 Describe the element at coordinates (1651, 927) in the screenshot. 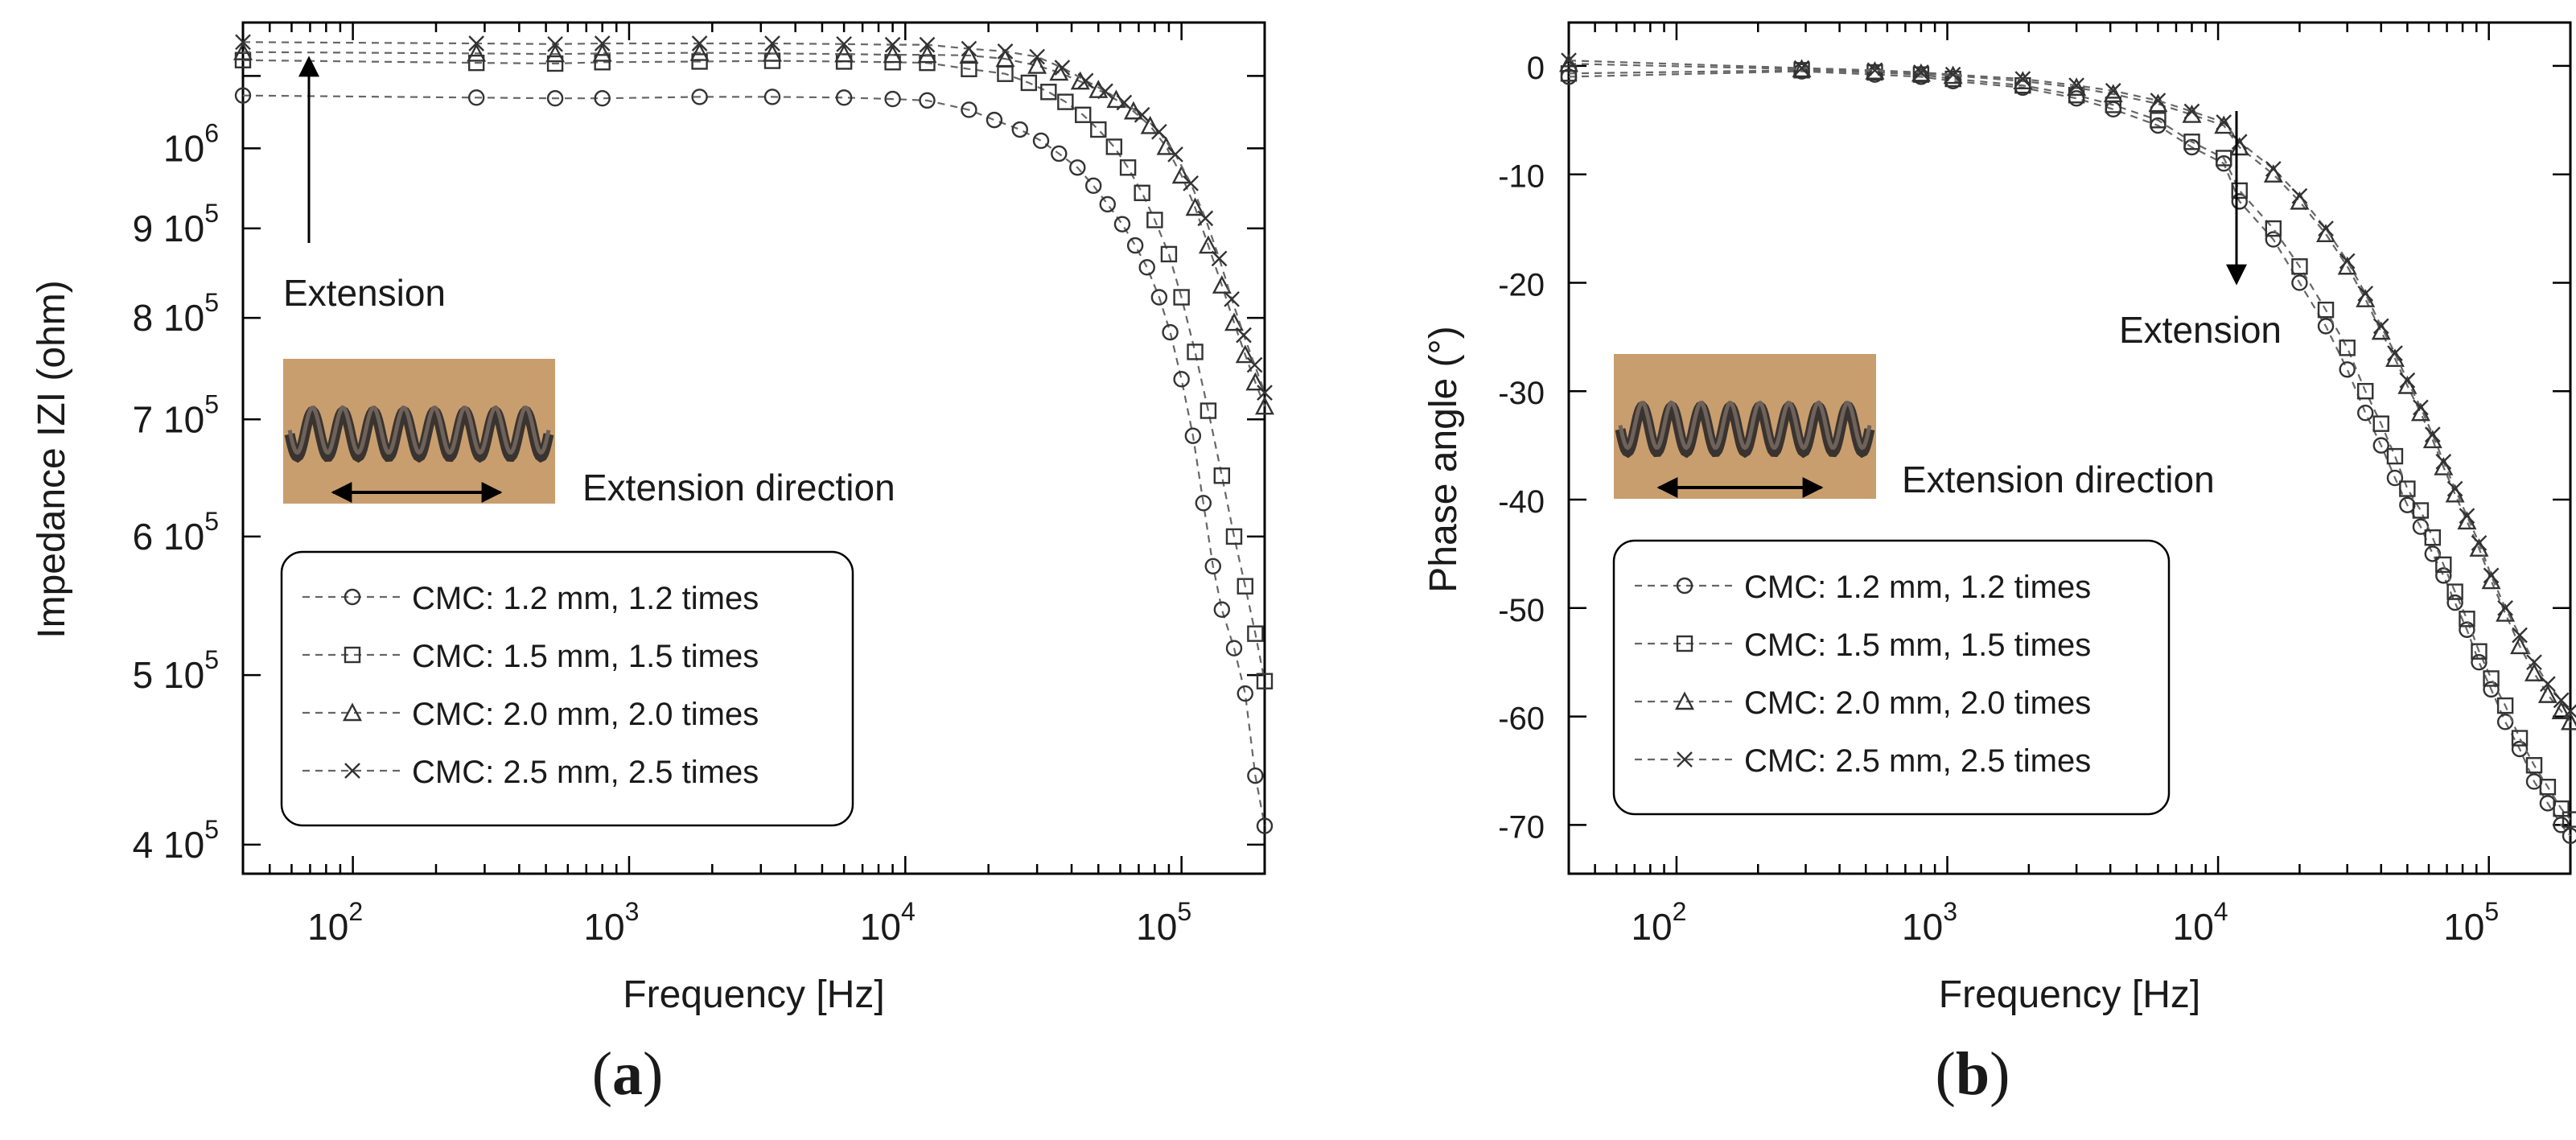

I see `x-tick-base: 10` at that location.